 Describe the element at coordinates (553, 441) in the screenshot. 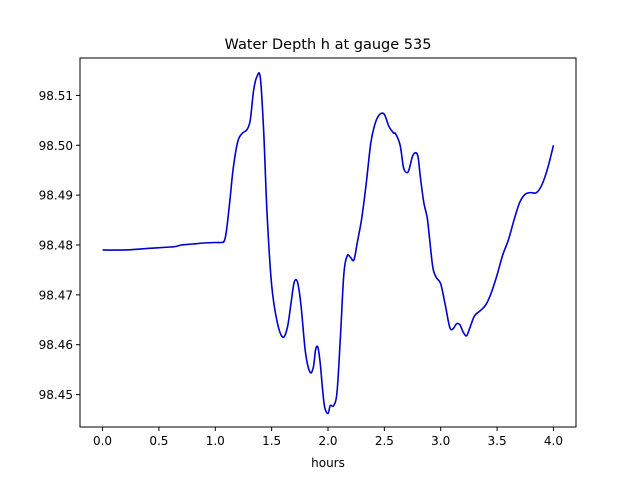

I see `x-tick-label: 4.0` at that location.